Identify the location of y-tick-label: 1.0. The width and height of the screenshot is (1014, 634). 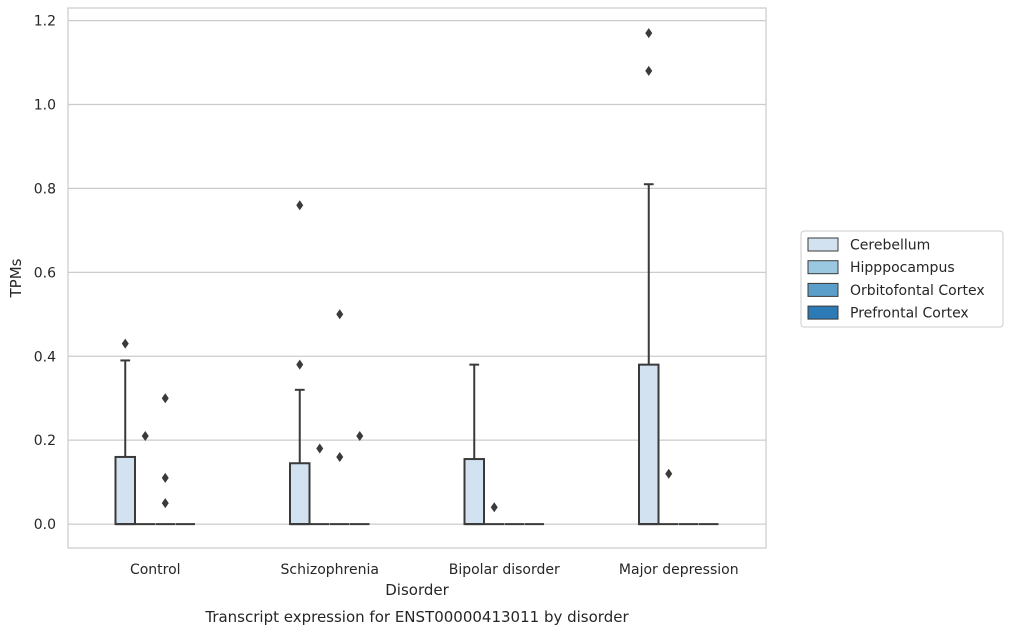
(45, 106).